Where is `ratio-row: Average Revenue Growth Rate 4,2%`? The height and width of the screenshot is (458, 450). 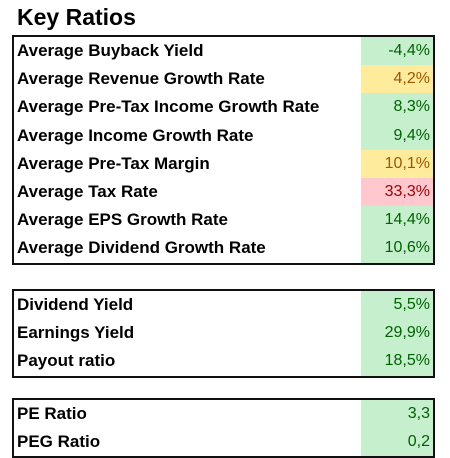
ratio-row: Average Revenue Growth Rate 4,2% is located at coordinates (223, 79).